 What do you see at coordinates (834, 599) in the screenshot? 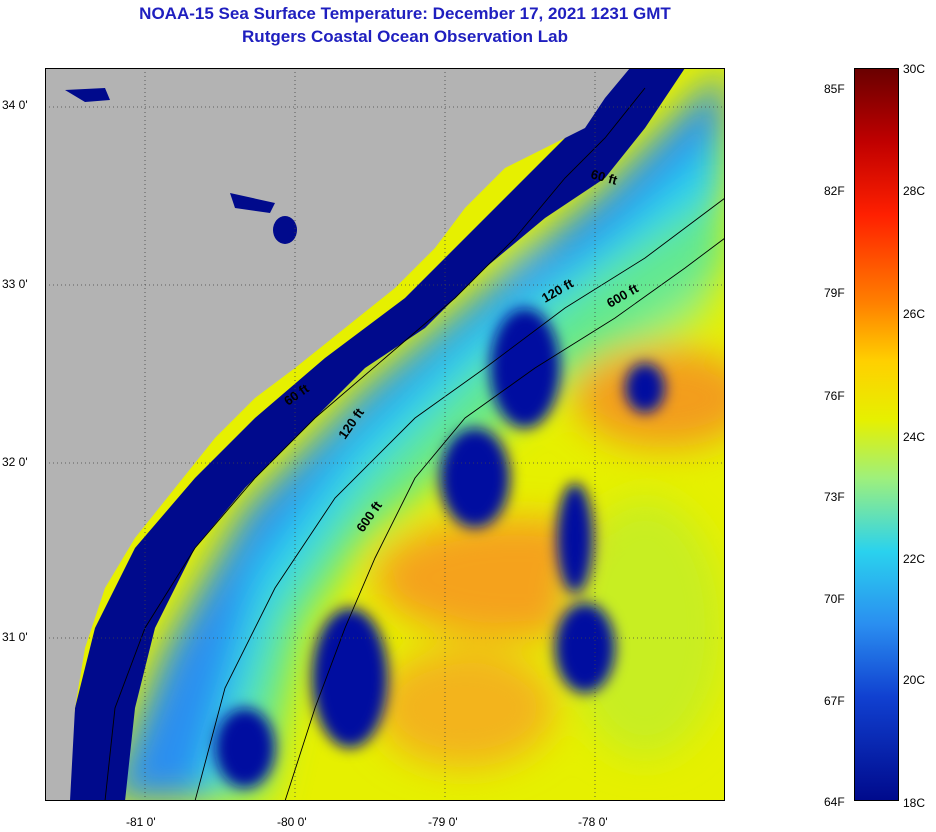
I see `colorbar-label-f: 70F` at bounding box center [834, 599].